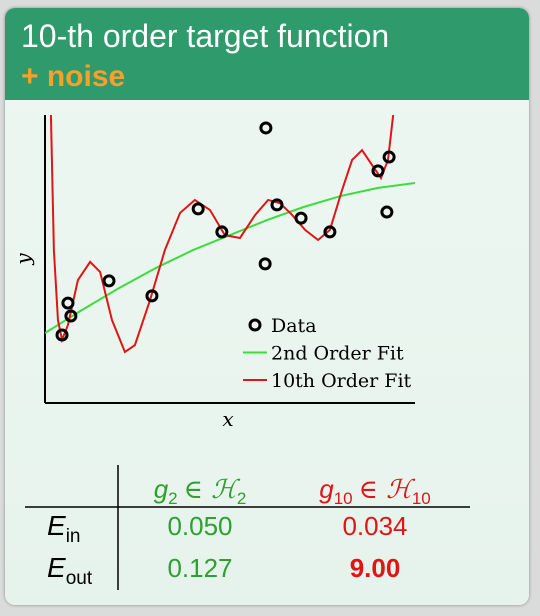 This screenshot has height=616, width=540. What do you see at coordinates (227, 419) in the screenshot?
I see `x-label: x` at bounding box center [227, 419].